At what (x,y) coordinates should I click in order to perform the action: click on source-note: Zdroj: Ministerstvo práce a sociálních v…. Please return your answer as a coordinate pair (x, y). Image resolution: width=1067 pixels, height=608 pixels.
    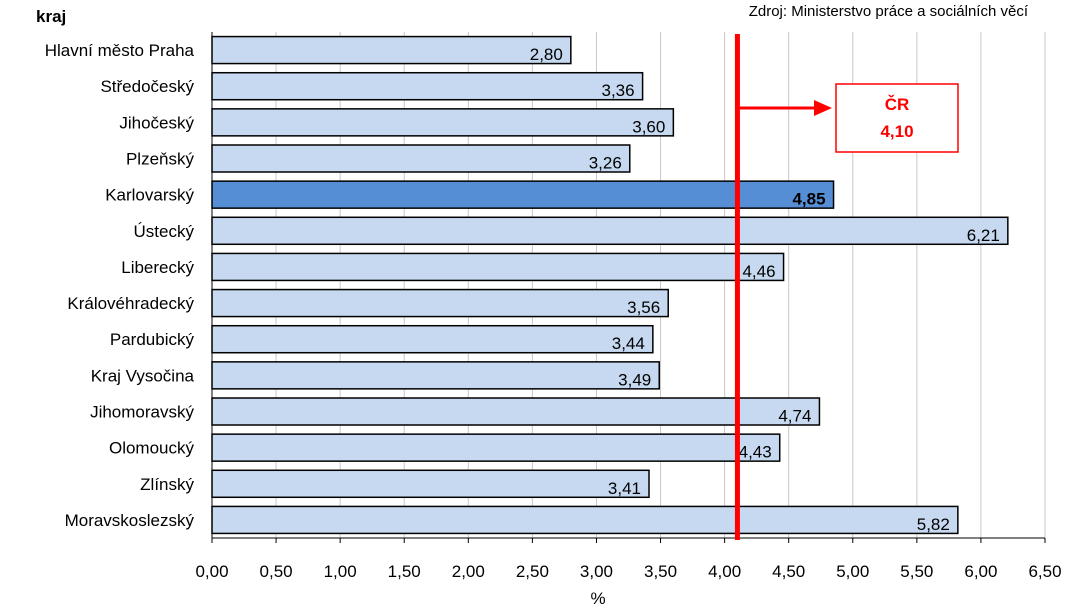
    Looking at the image, I should click on (889, 11).